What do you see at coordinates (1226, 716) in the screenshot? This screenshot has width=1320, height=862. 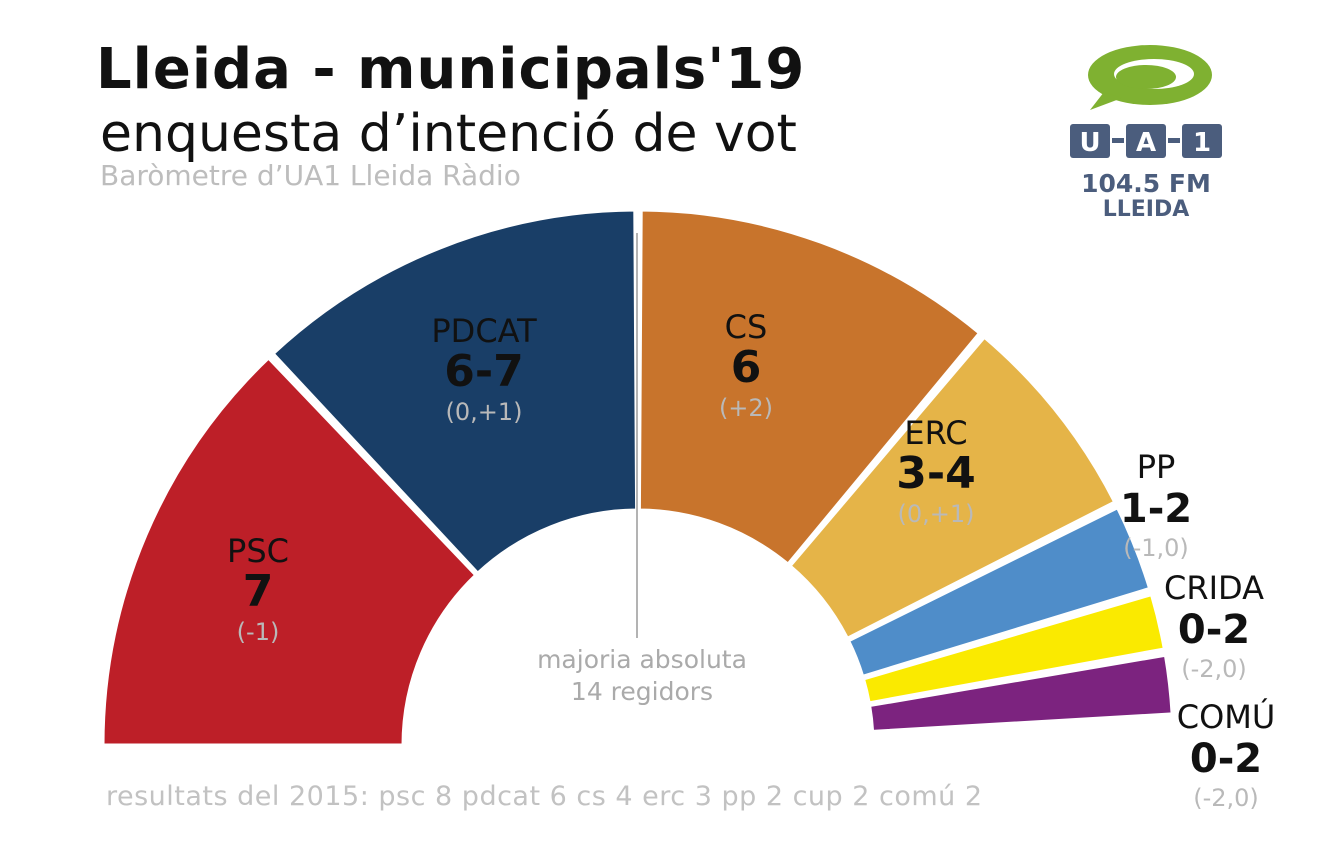 I see `party-name-comú: COMÚ` at bounding box center [1226, 716].